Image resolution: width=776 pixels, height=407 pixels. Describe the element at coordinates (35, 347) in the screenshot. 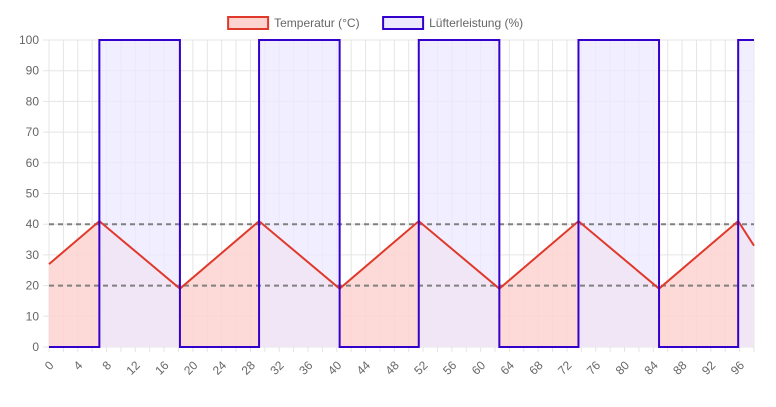

I see `y-tick-label: 0` at that location.